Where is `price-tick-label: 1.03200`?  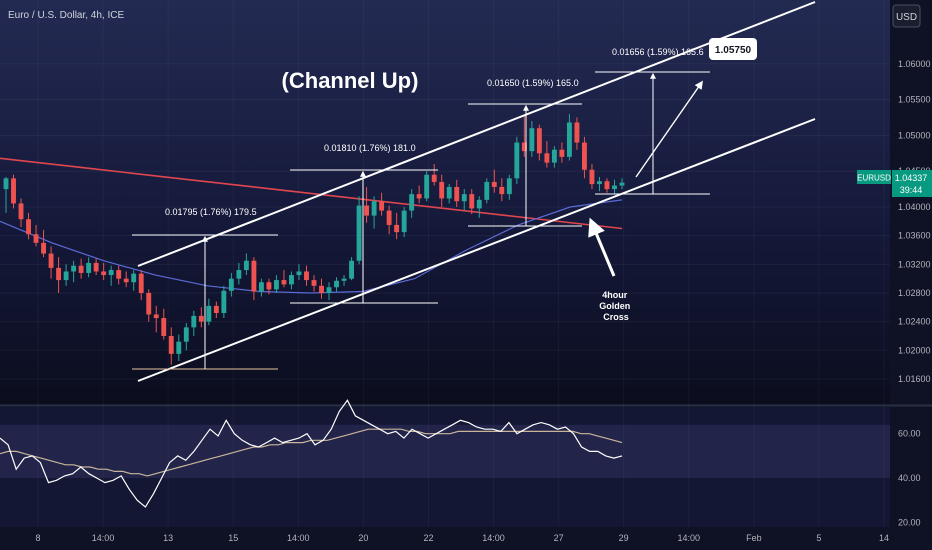
price-tick-label: 1.03200 is located at coordinates (914, 264).